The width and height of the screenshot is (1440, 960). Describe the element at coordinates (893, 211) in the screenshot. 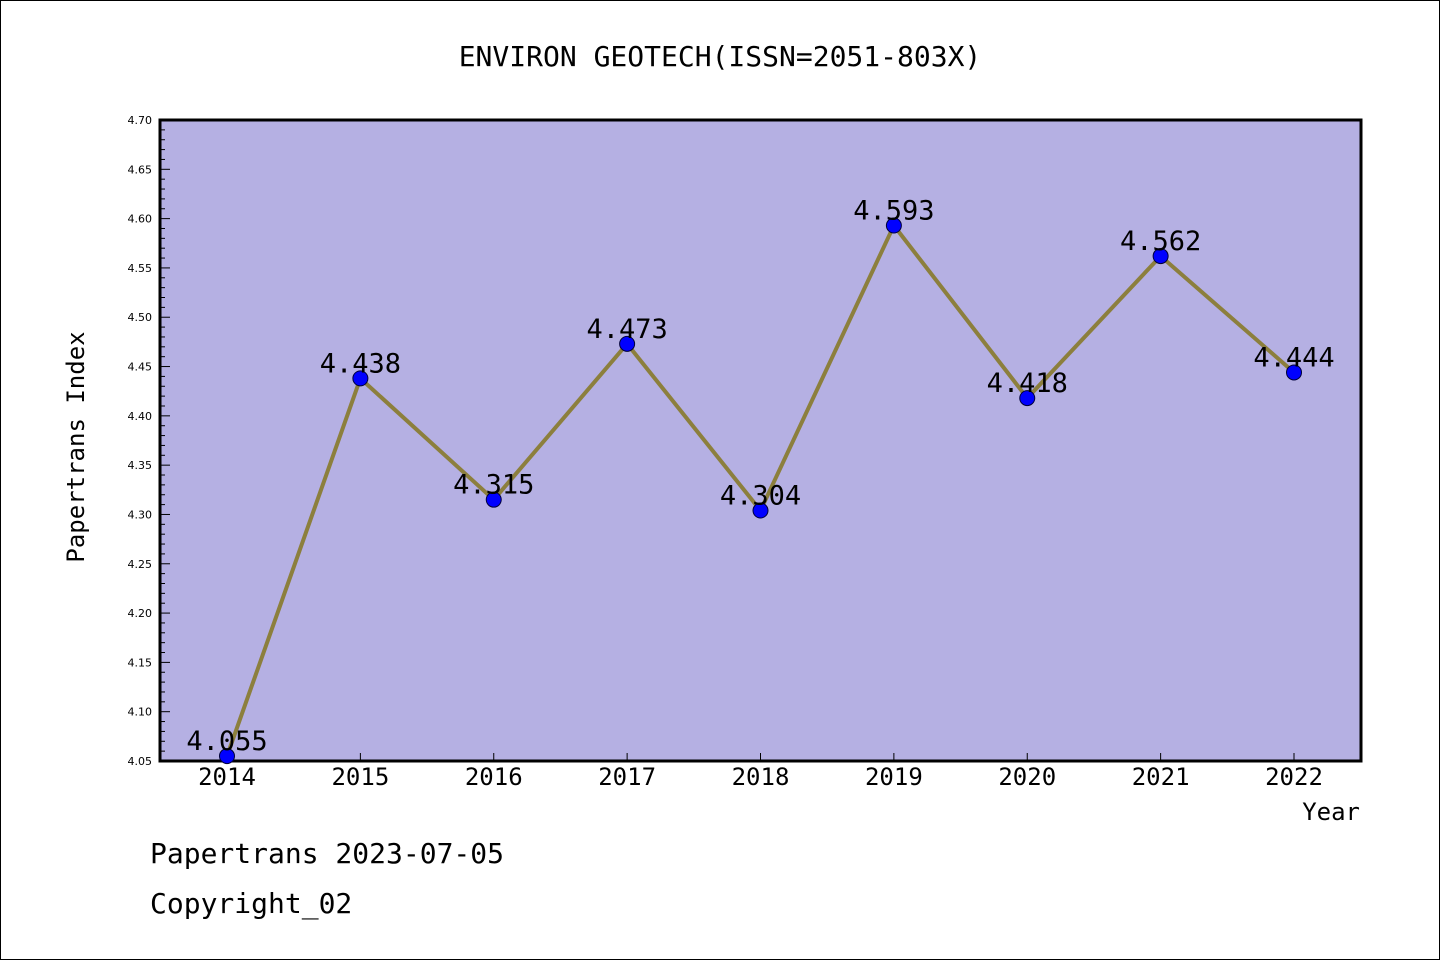

I see `data-label: 4.593` at that location.